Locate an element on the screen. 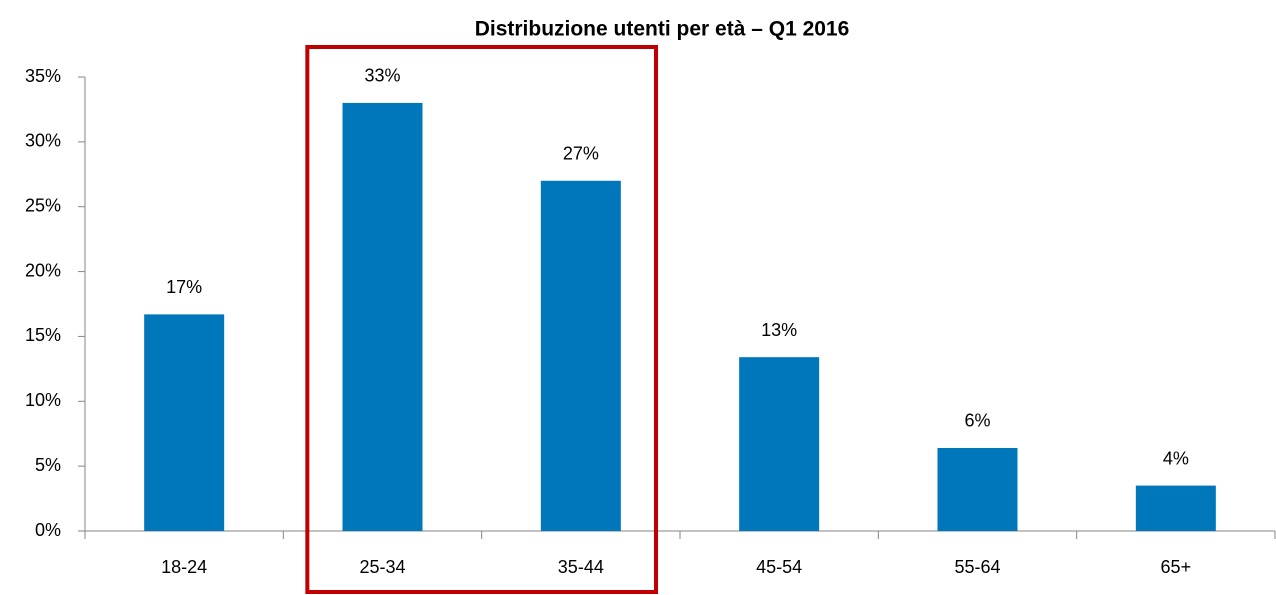 The height and width of the screenshot is (595, 1276). y-tick-label: 35% is located at coordinates (43, 76).